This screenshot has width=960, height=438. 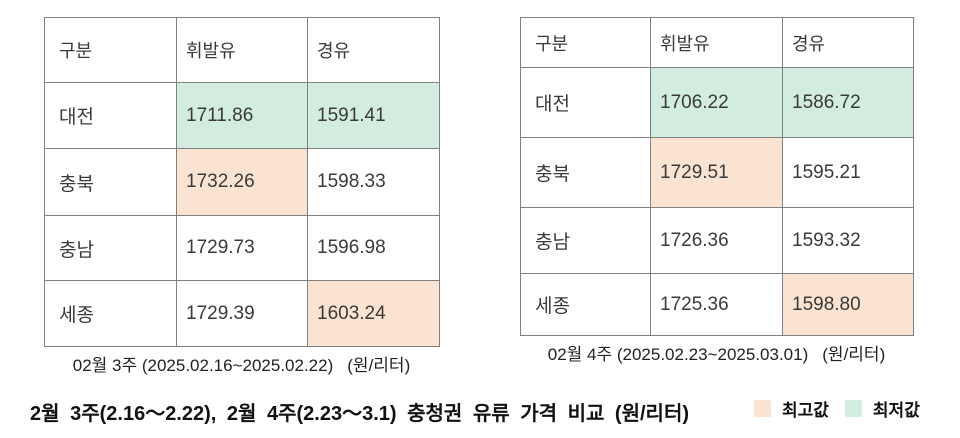 What do you see at coordinates (373, 313) in the screenshot?
I see `diesel-price-cell: 1603.24` at bounding box center [373, 313].